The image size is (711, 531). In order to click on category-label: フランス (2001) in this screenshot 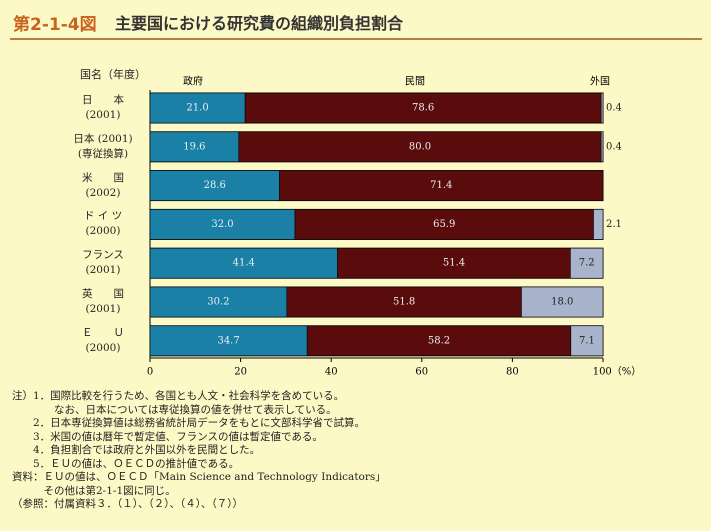, I will do `click(103, 263)`.